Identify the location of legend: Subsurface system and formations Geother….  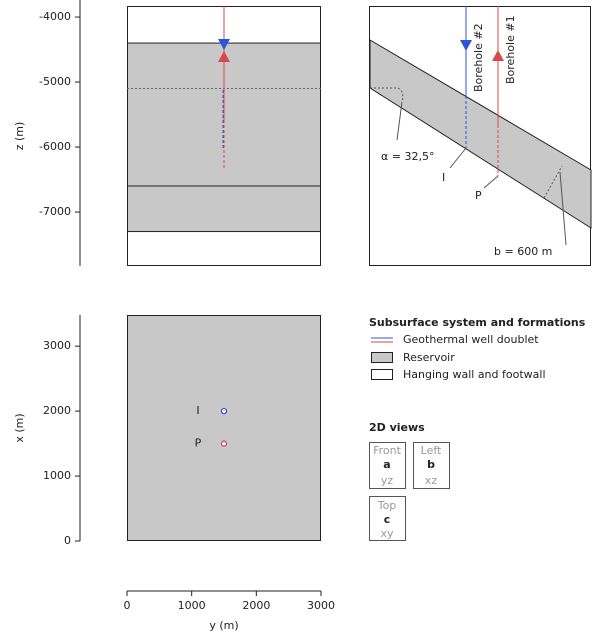
(477, 428).